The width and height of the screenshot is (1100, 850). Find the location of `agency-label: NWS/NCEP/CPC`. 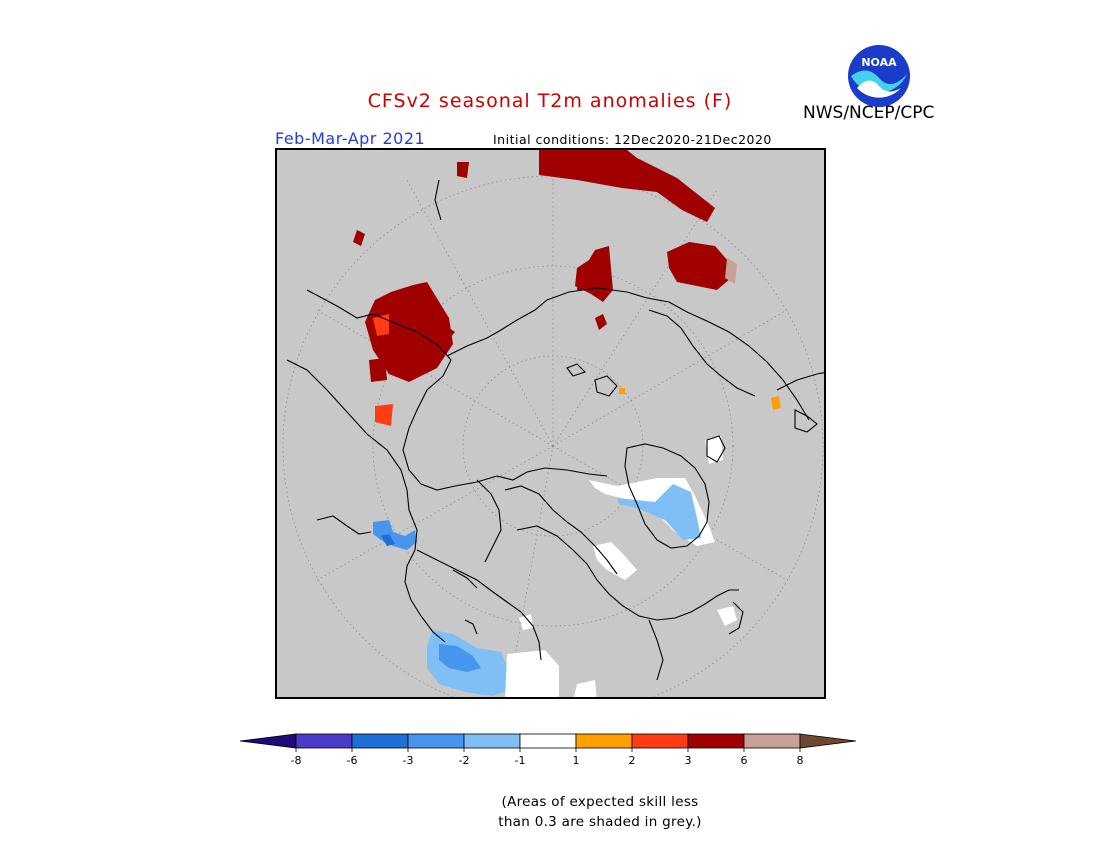

agency-label: NWS/NCEP/CPC is located at coordinates (869, 113).